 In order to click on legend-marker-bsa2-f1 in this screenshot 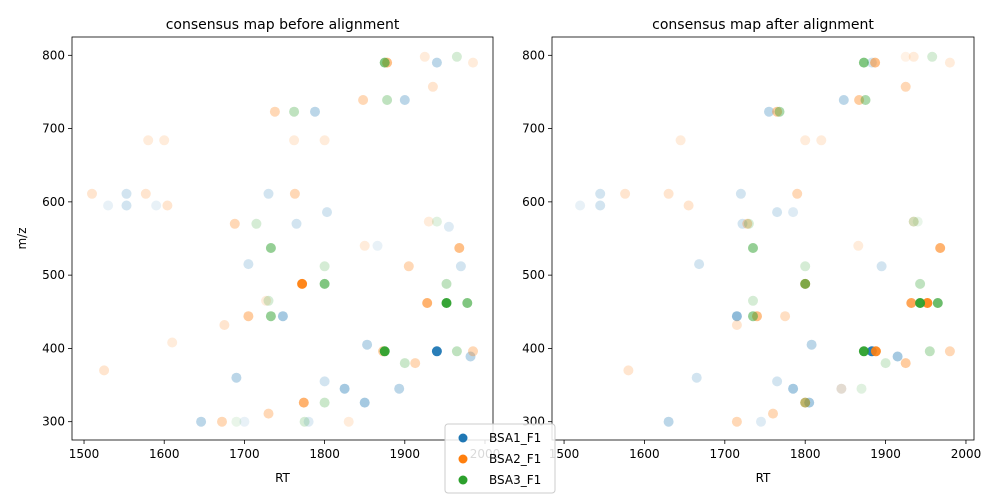, I will do `click(463, 459)`.